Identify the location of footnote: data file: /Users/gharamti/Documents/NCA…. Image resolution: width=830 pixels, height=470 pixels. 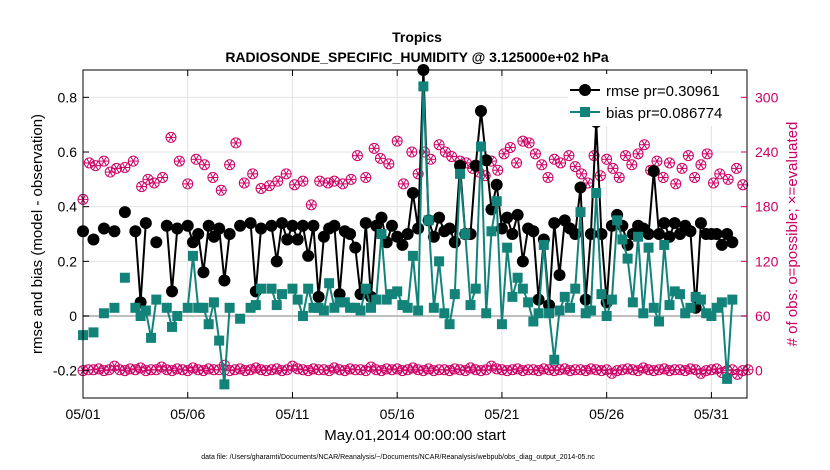
(398, 457).